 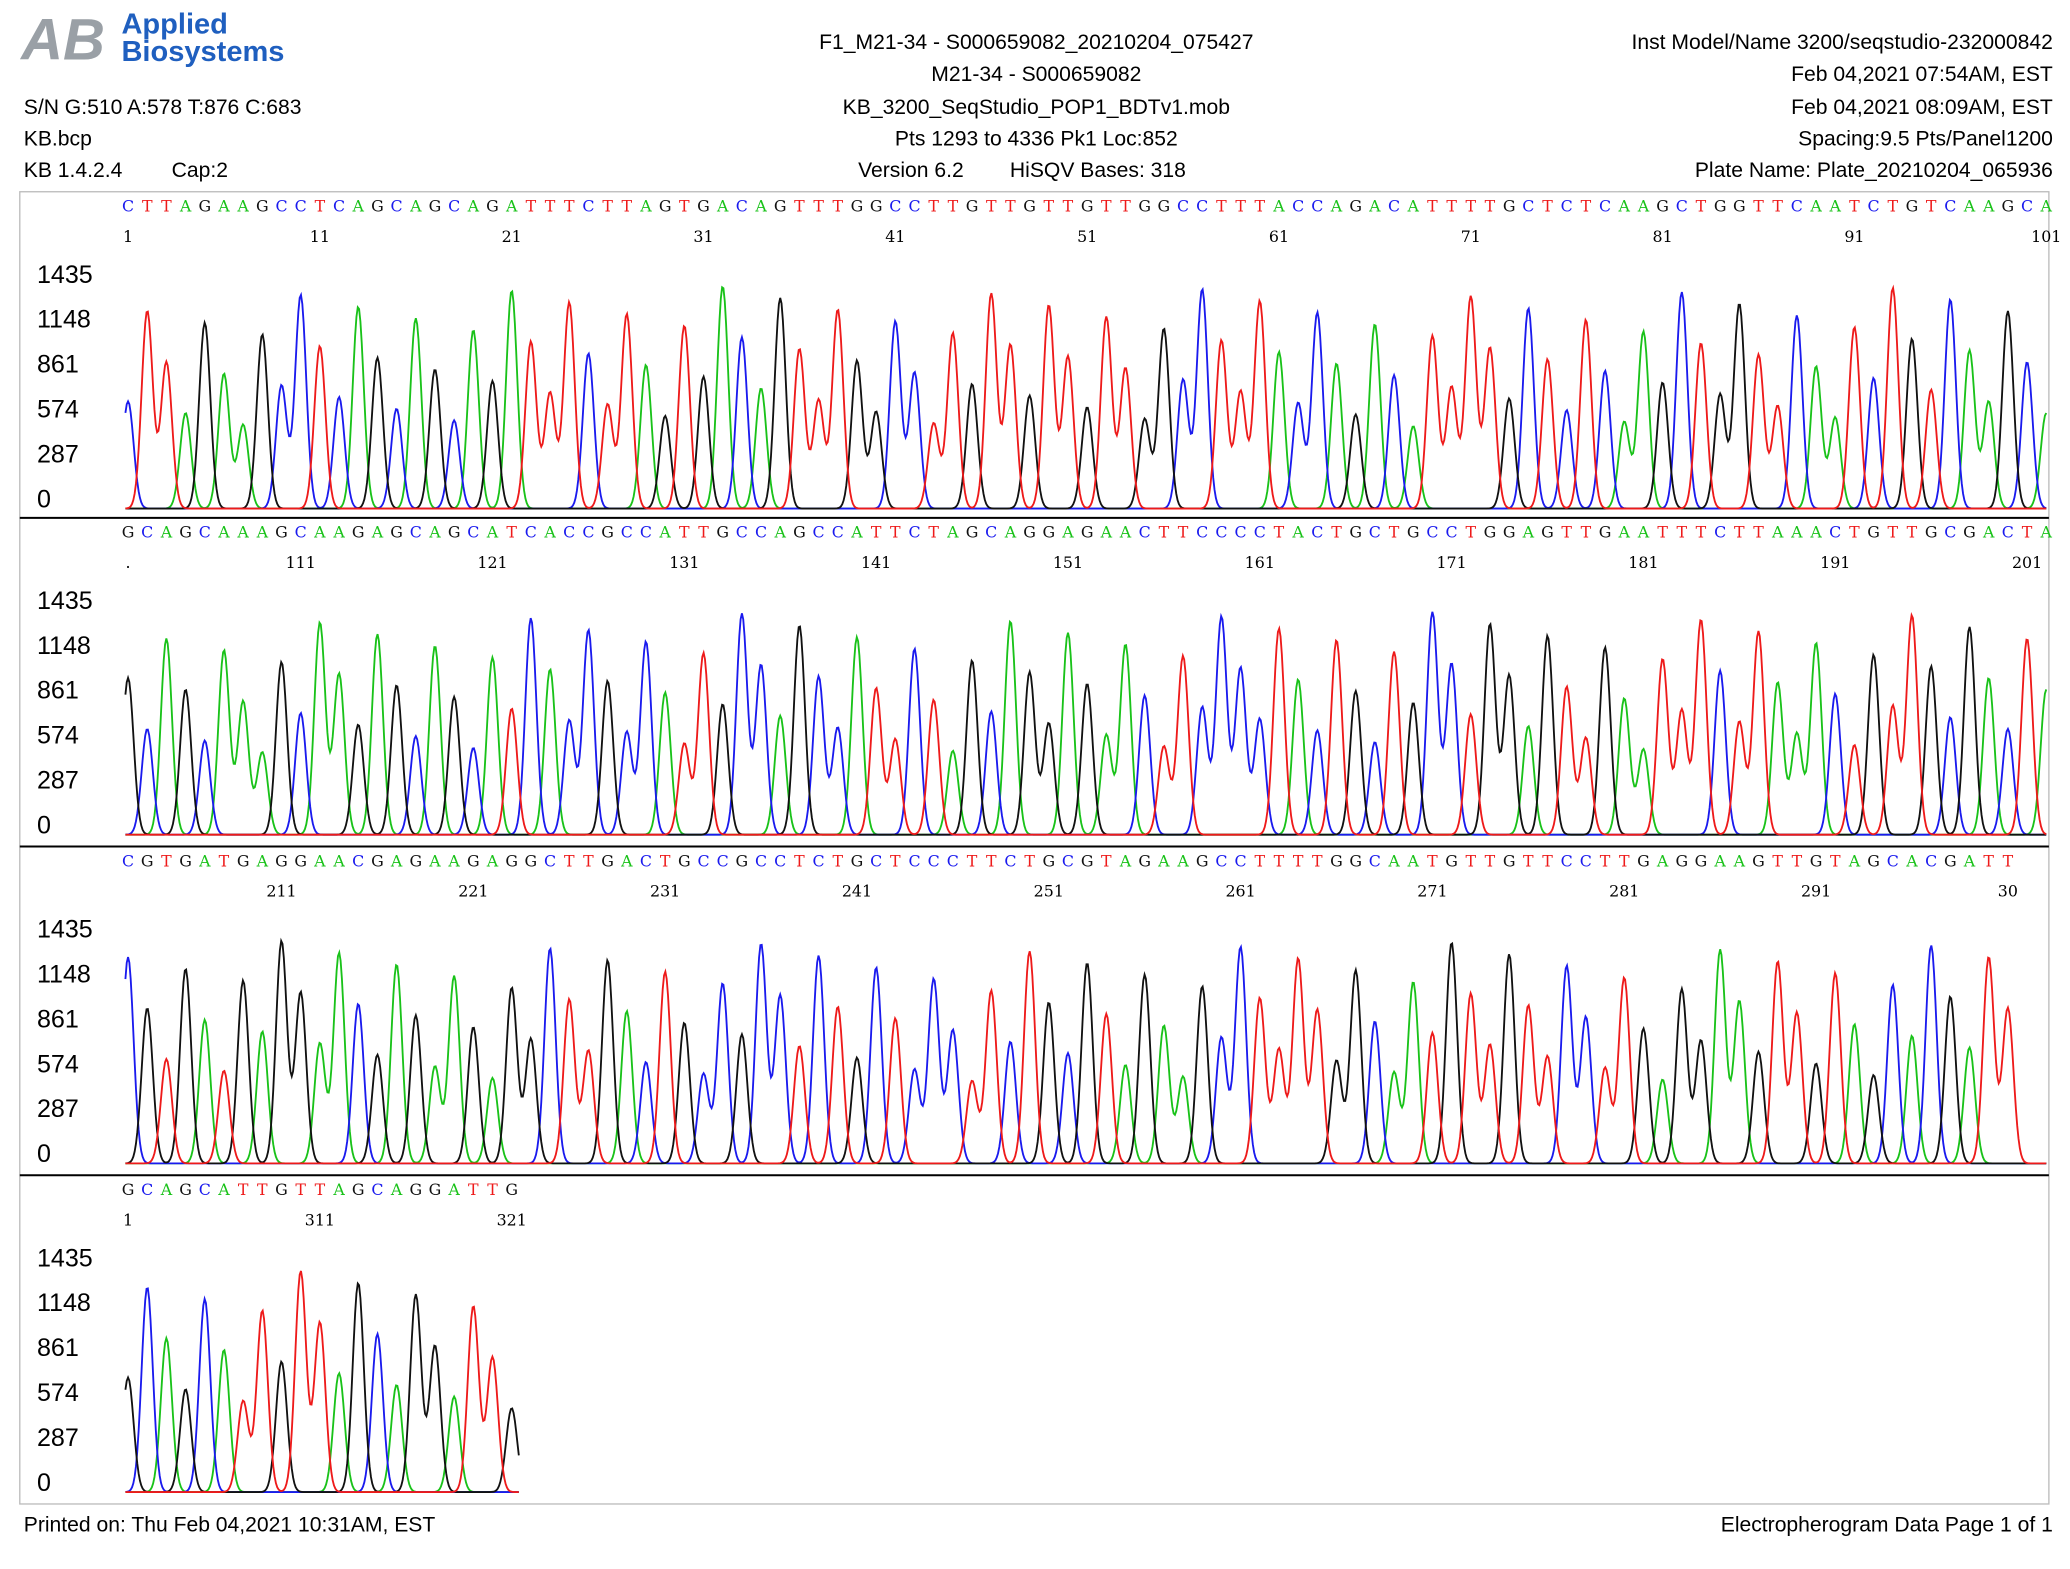 What do you see at coordinates (44, 499) in the screenshot?
I see `y-tick-label: 0` at bounding box center [44, 499].